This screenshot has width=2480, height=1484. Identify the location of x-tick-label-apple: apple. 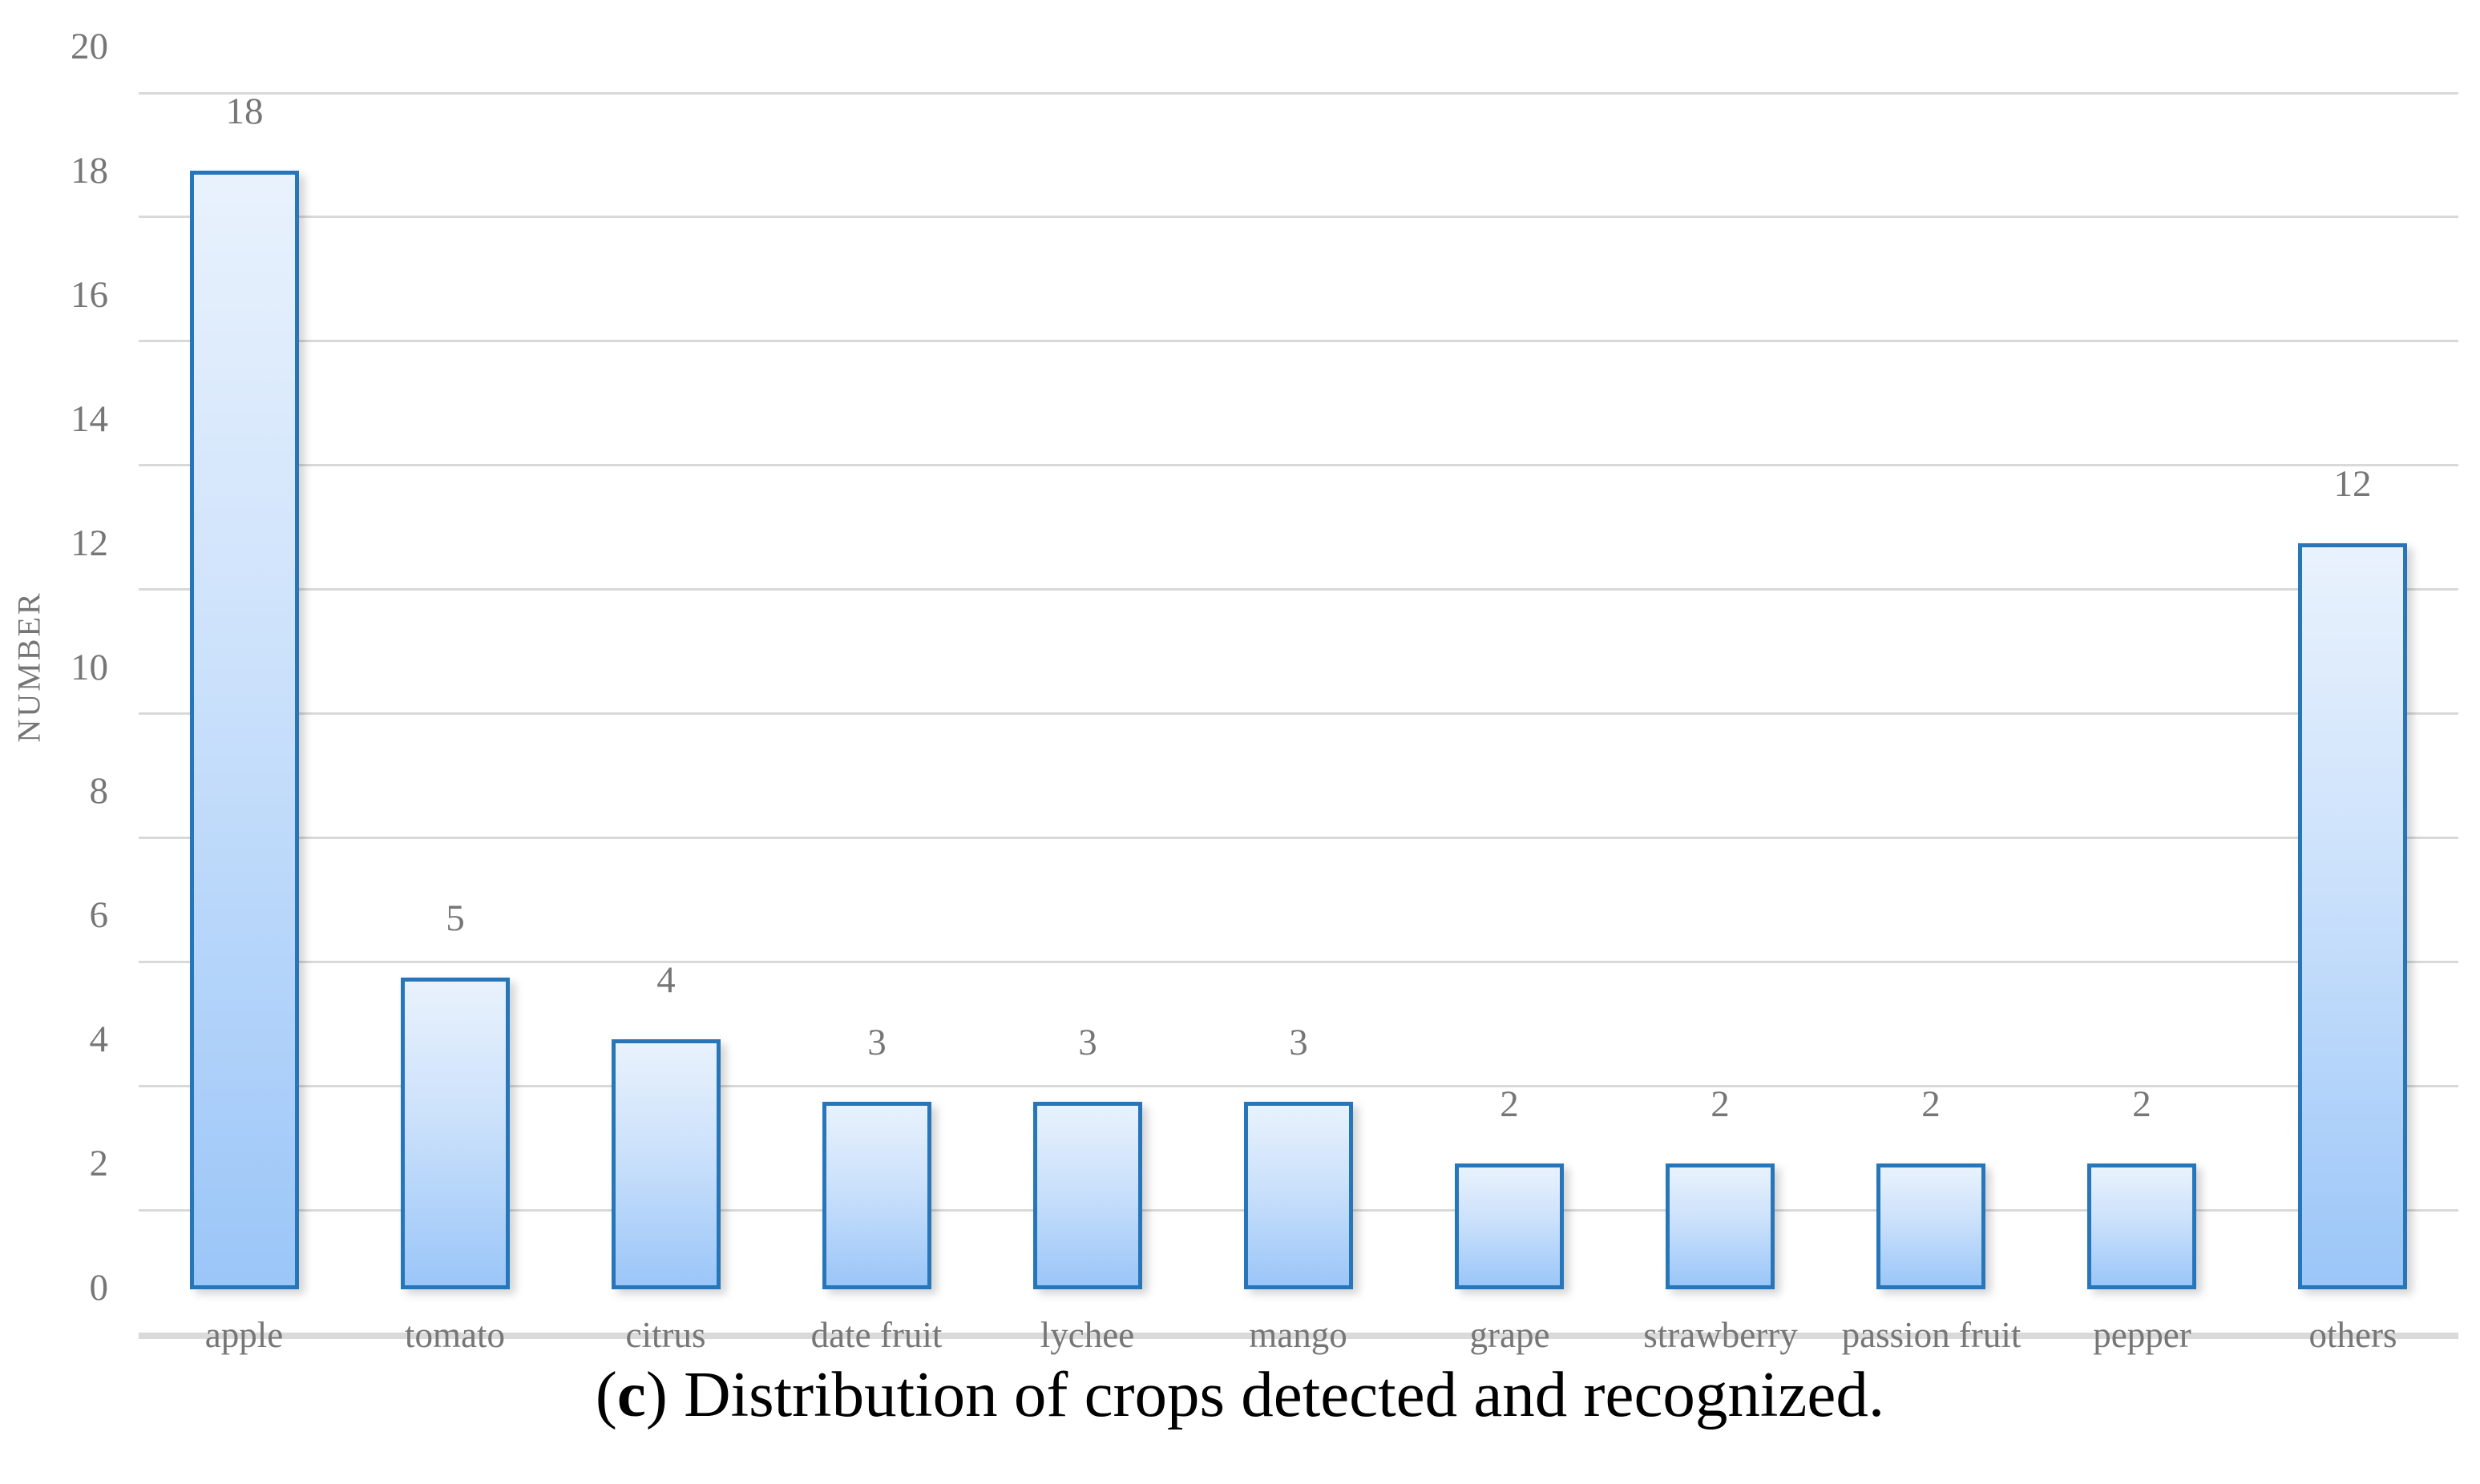
(244, 1335).